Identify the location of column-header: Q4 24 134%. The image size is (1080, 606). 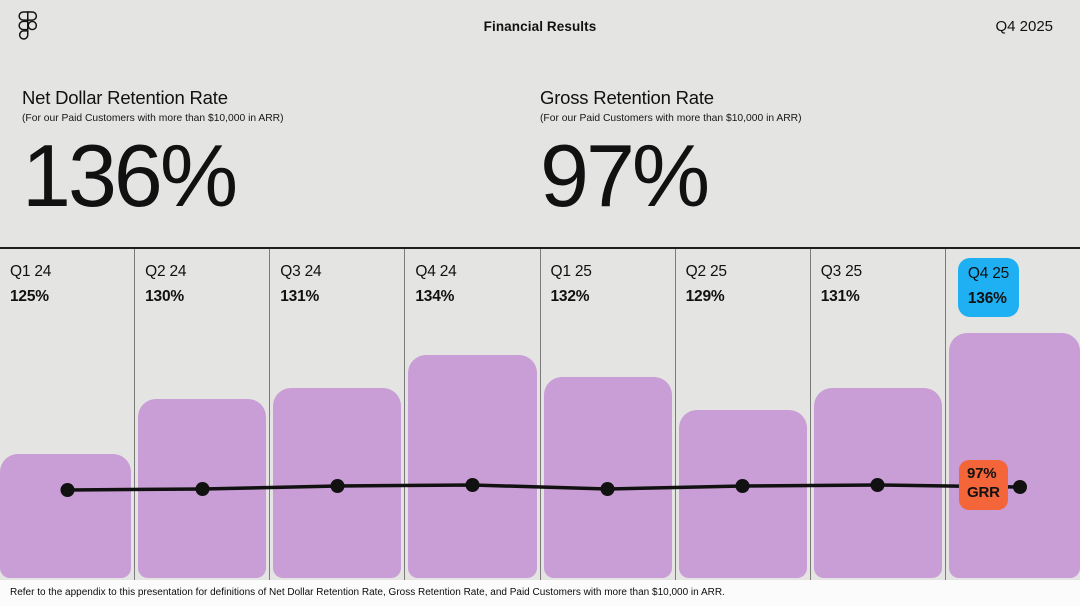
(435, 284).